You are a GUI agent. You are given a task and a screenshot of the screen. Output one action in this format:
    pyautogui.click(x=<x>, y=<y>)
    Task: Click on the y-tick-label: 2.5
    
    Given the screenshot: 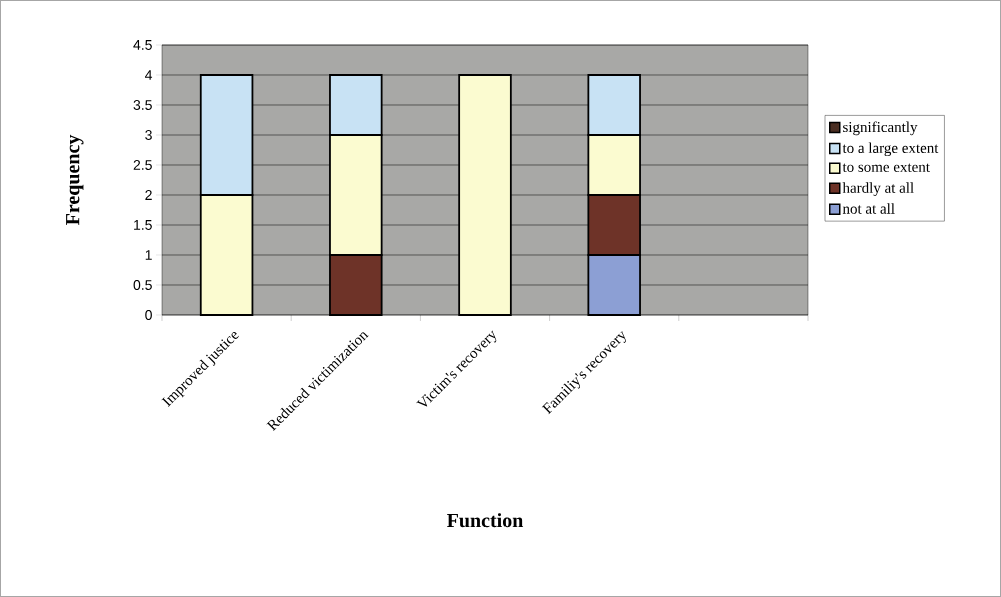 What is the action you would take?
    pyautogui.click(x=142, y=165)
    